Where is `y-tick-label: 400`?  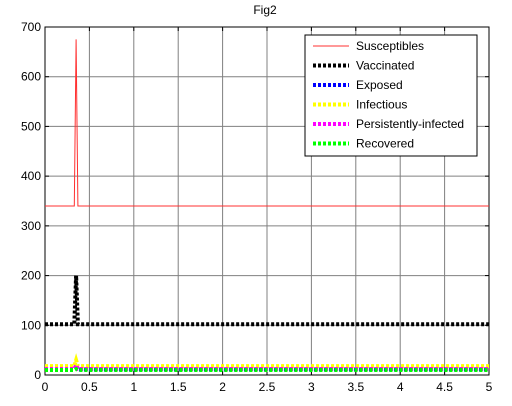
y-tick-label: 400 is located at coordinates (31, 176).